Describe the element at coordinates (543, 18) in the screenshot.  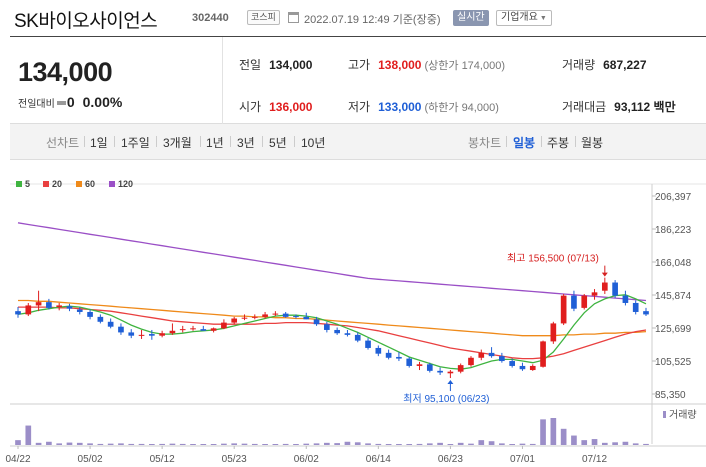
I see `chevron-down-icon: ▼` at that location.